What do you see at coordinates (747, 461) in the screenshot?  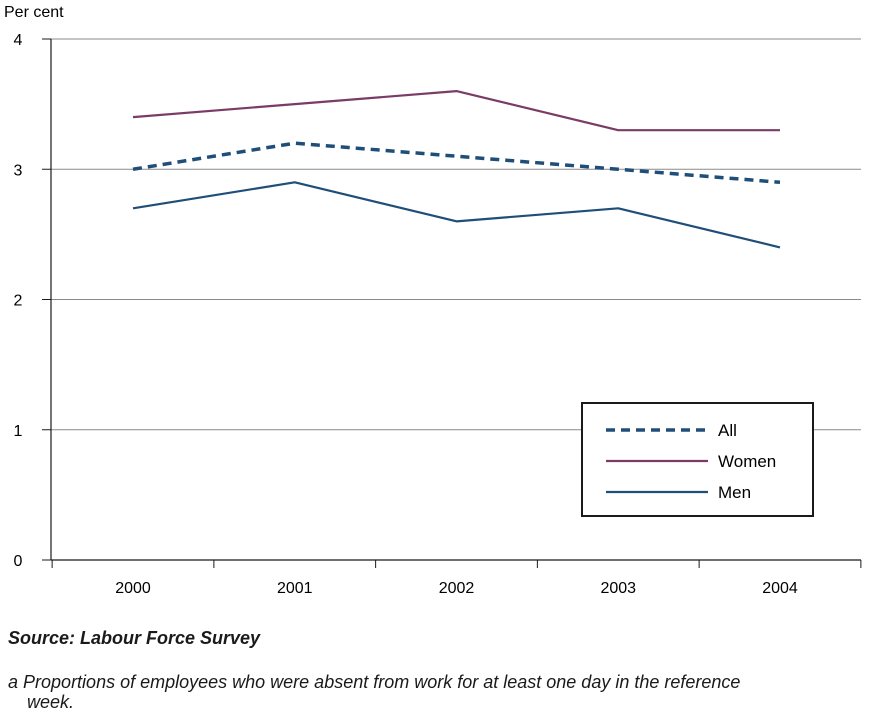 I see `legend-label-women: Women` at bounding box center [747, 461].